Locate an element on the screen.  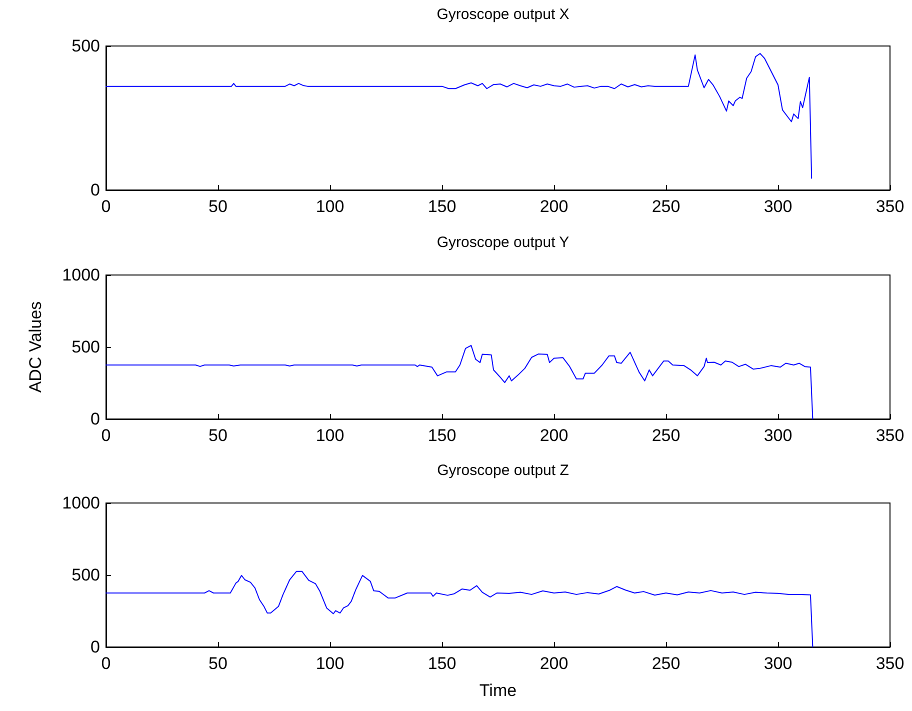
chart-title: Gyroscope output X is located at coordinates (503, 14).